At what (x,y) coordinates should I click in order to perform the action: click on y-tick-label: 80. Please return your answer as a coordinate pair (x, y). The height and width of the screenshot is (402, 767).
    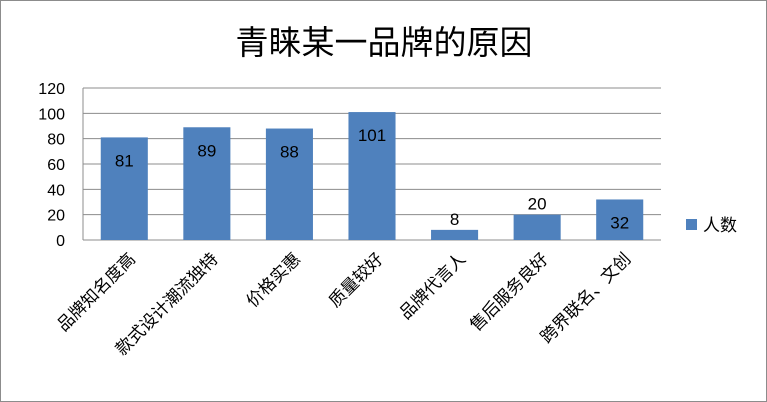
    Looking at the image, I should click on (56, 140).